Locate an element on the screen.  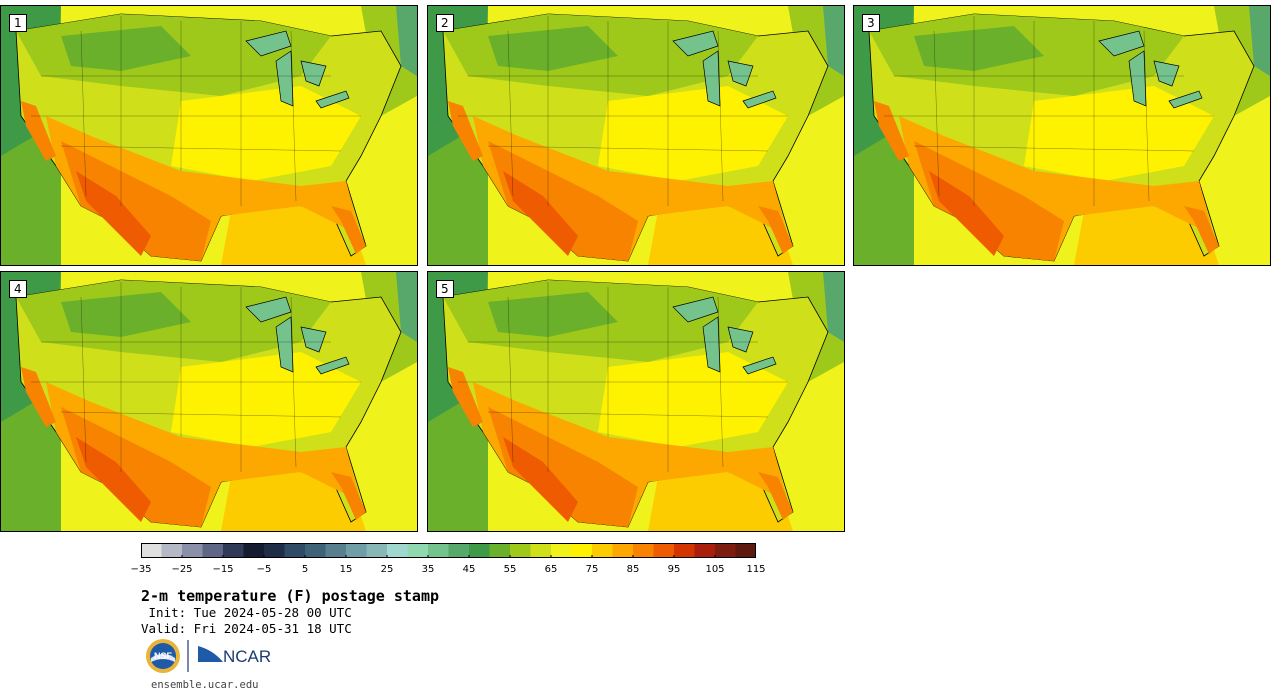
colorbar-tick-label: 45 is located at coordinates (469, 569).